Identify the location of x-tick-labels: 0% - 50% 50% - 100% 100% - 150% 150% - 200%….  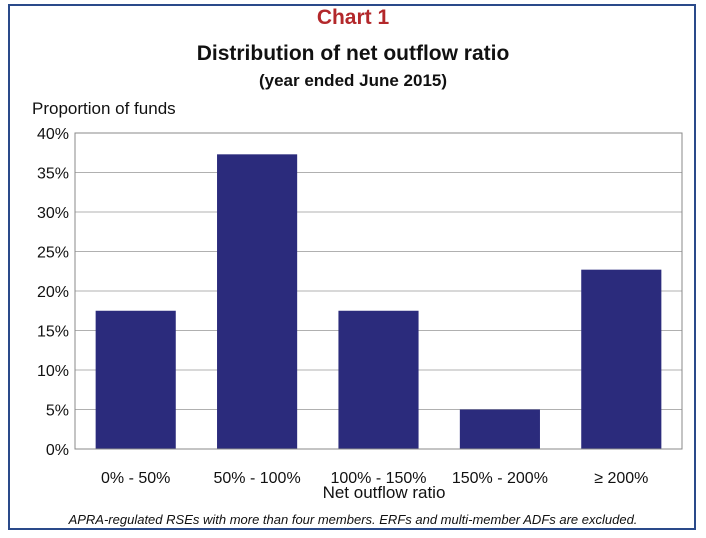
(374, 478).